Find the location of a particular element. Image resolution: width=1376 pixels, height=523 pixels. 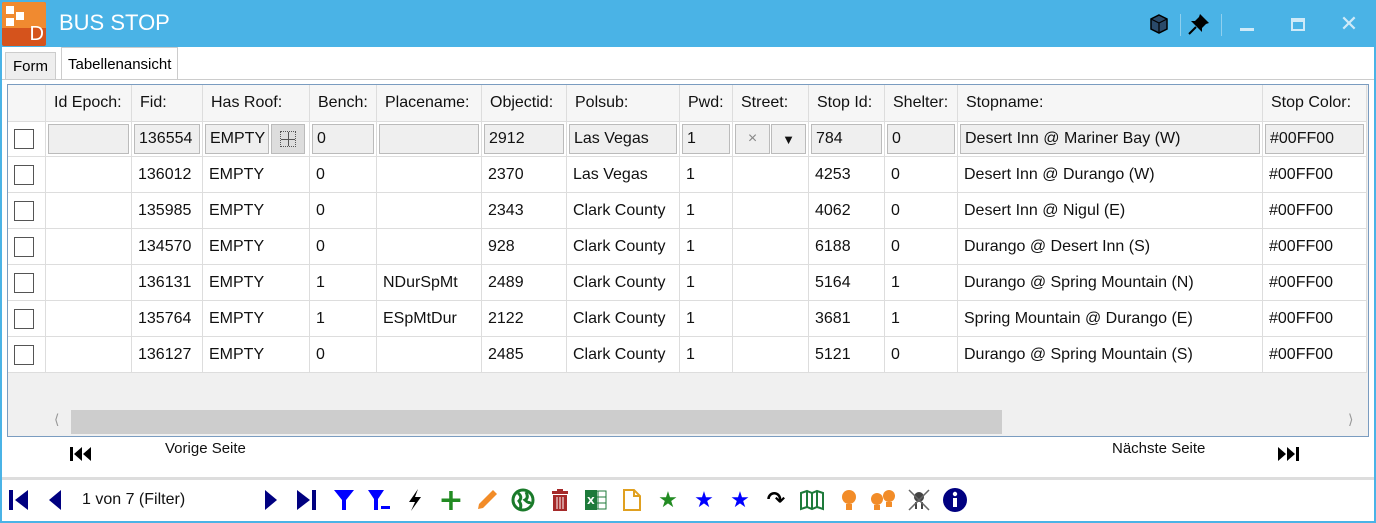

filter-input-bench: 0 is located at coordinates (343, 139).